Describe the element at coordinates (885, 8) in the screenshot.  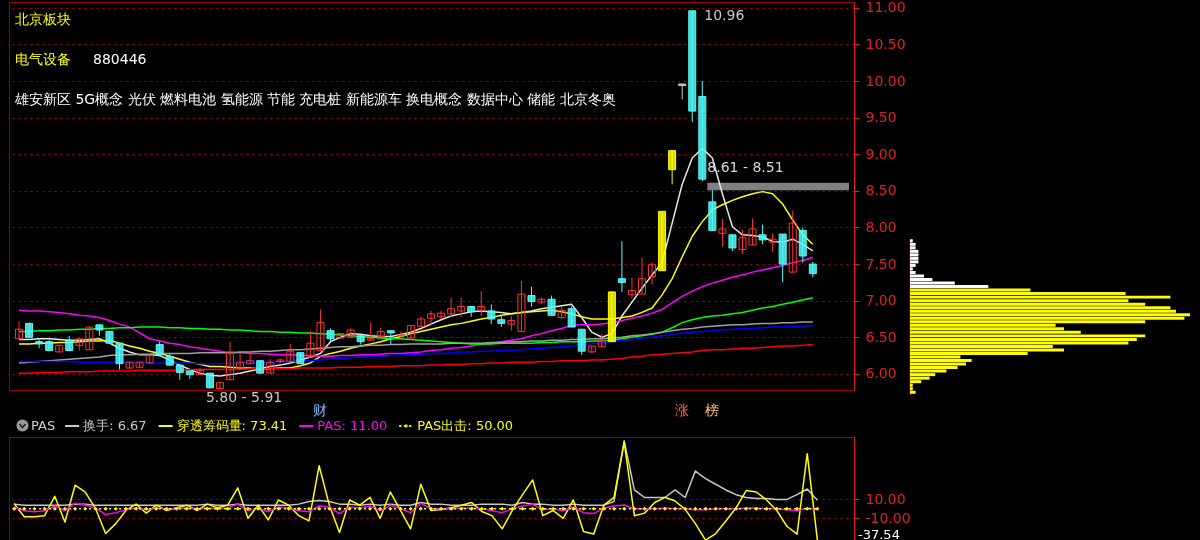
I see `y-tick-label: 11.00` at that location.